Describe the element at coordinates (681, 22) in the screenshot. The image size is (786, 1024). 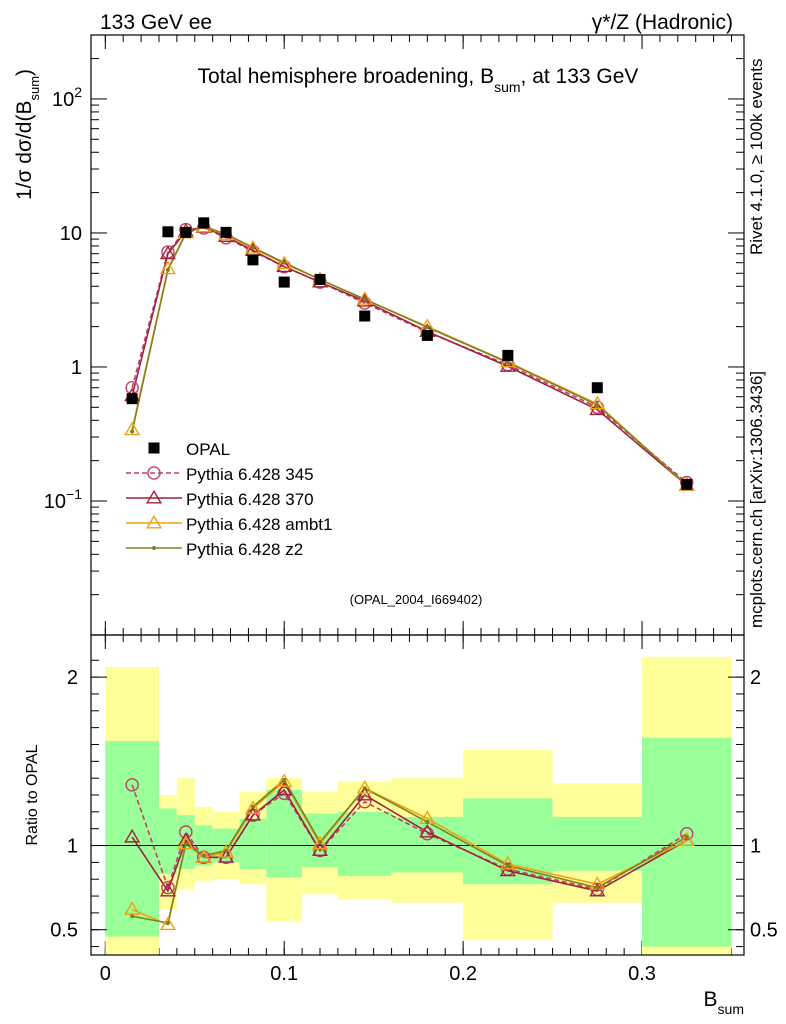
I see `header-right-suffix: (Hadronic)` at that location.